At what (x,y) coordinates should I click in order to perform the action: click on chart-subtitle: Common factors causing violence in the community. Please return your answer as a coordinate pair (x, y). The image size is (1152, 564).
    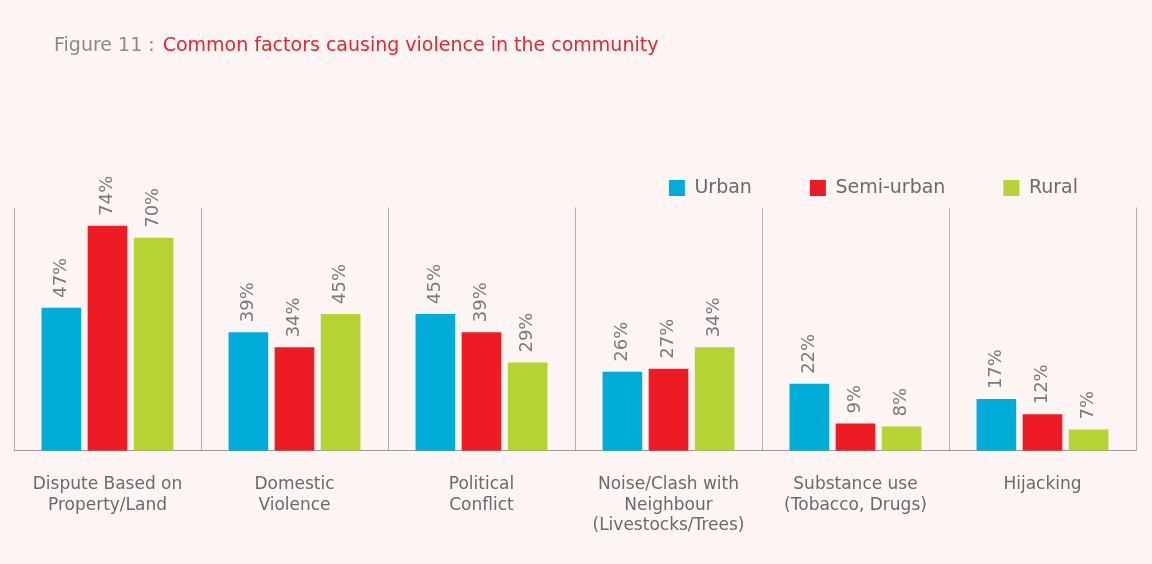
    Looking at the image, I should click on (410, 44).